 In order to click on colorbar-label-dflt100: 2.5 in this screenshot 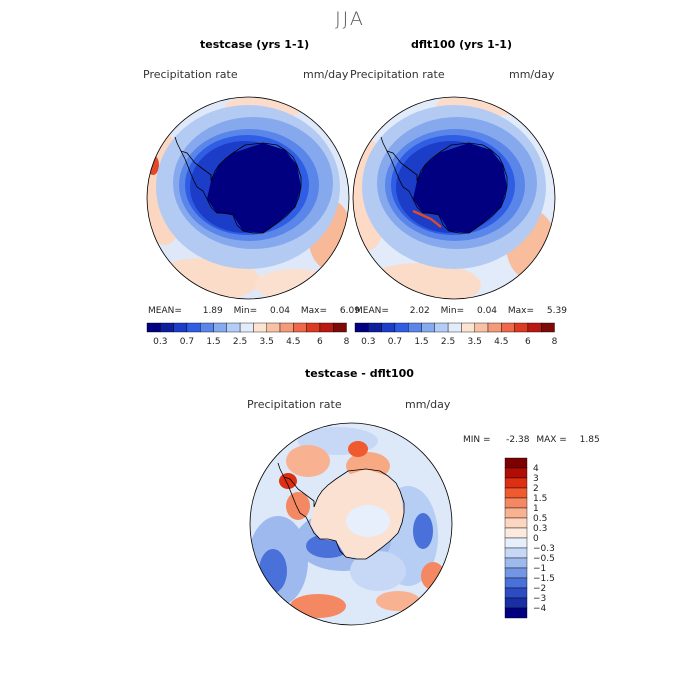, I will do `click(448, 342)`.